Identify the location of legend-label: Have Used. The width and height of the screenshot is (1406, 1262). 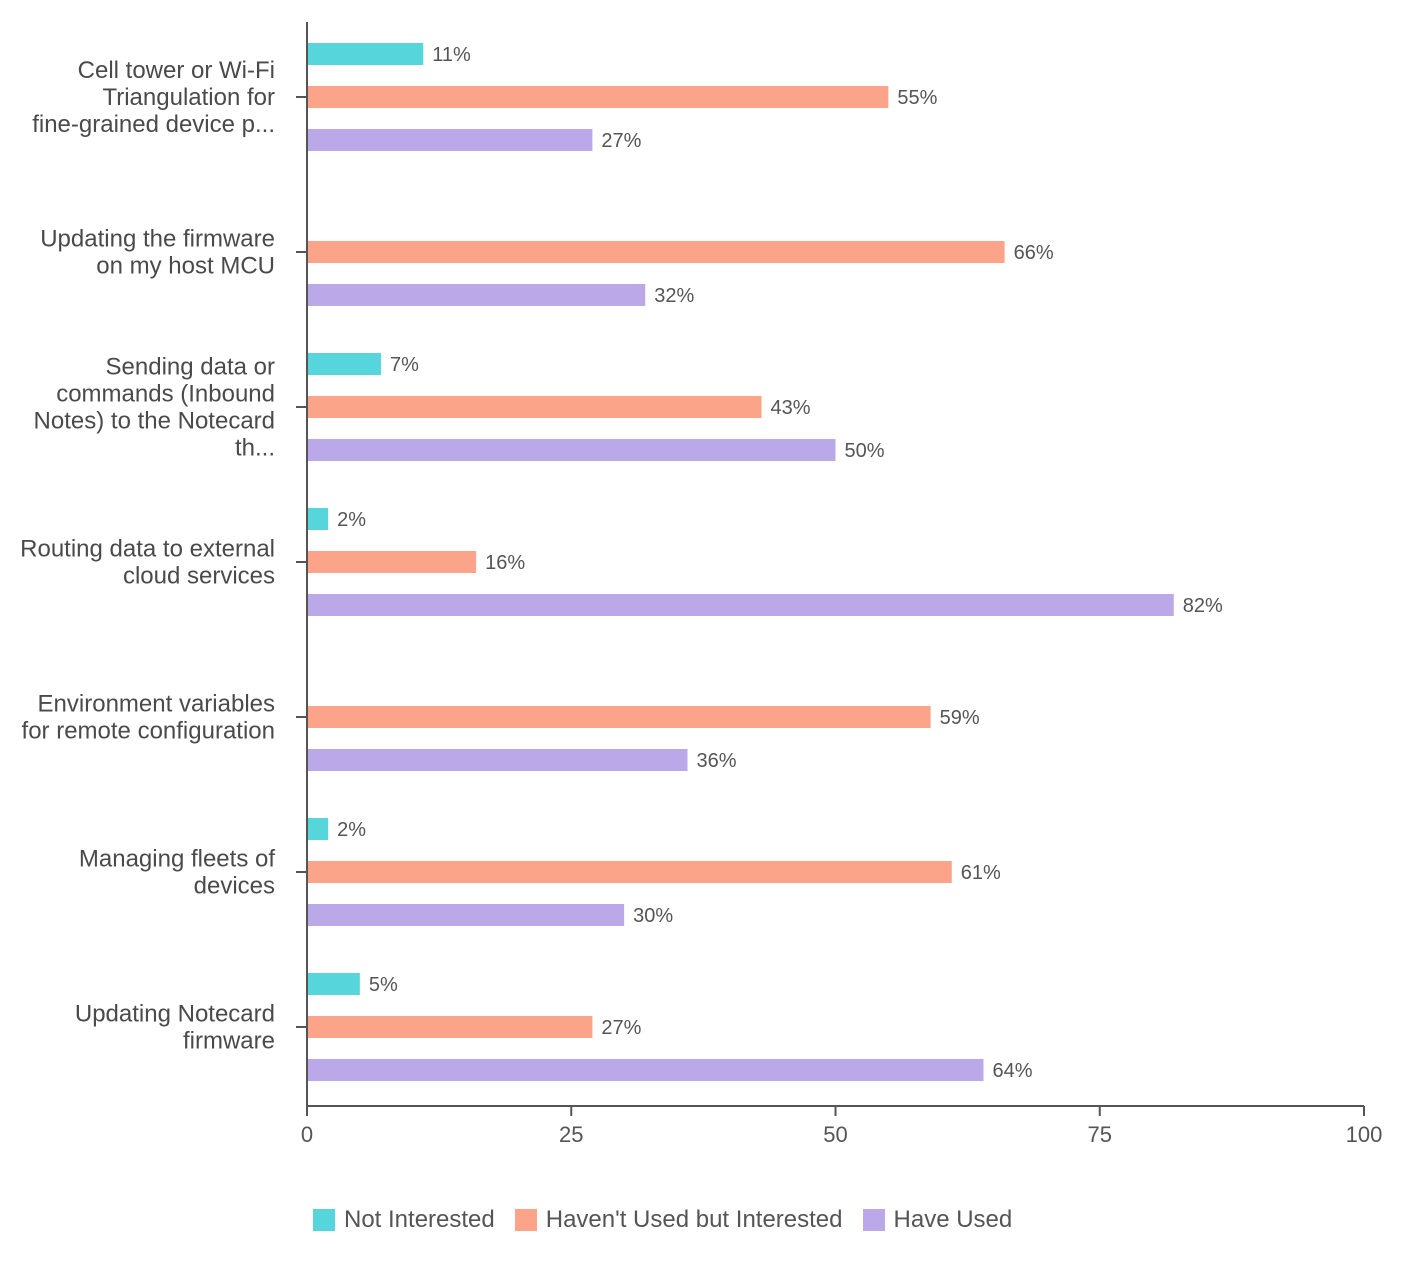
(953, 1219).